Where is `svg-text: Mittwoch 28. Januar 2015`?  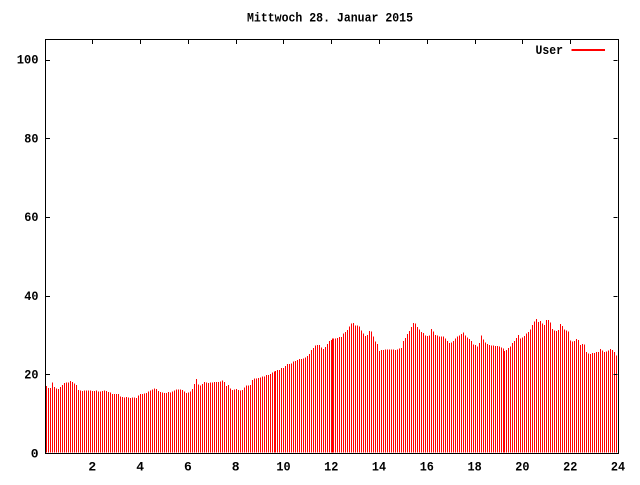
svg-text: Mittwoch 28. Januar 2015 is located at coordinates (330, 18).